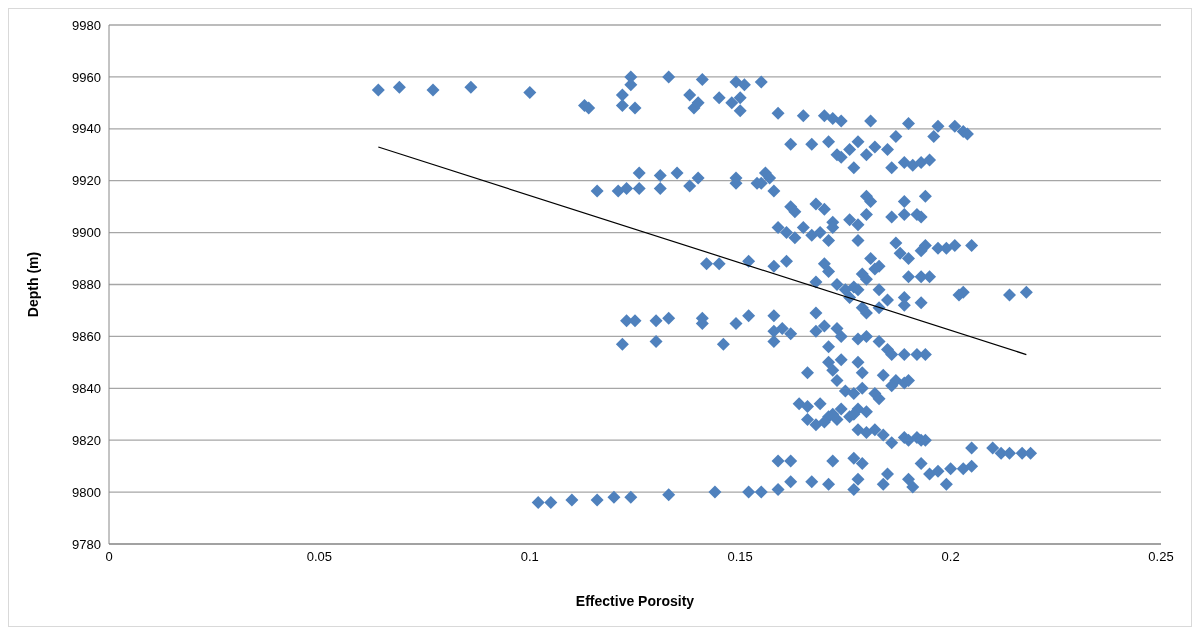  What do you see at coordinates (86, 440) in the screenshot?
I see `y-tick-label: 9820` at bounding box center [86, 440].